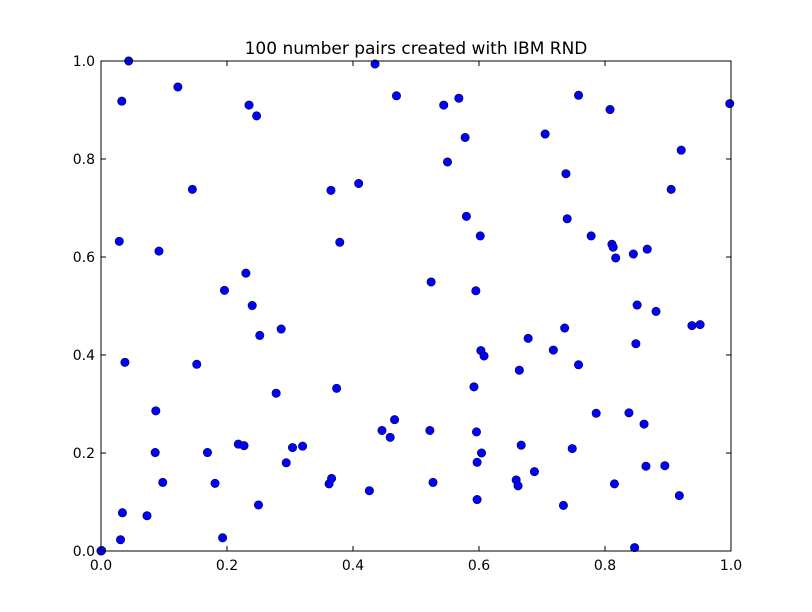  What do you see at coordinates (416, 49) in the screenshot?
I see `chart-title: 100 number pairs created with IBM RND` at bounding box center [416, 49].